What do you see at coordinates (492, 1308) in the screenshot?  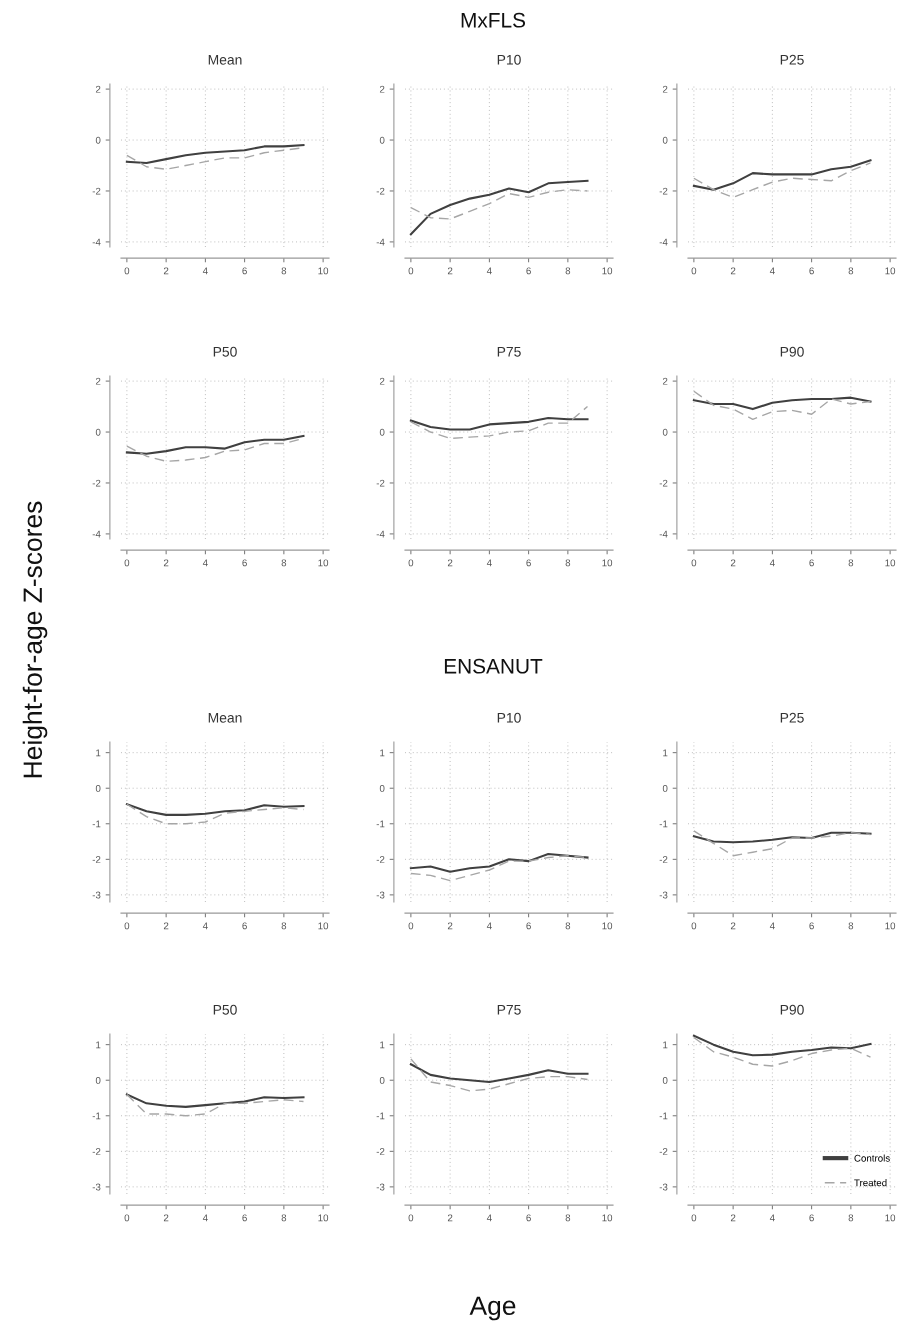 I see `text: Age` at bounding box center [492, 1308].